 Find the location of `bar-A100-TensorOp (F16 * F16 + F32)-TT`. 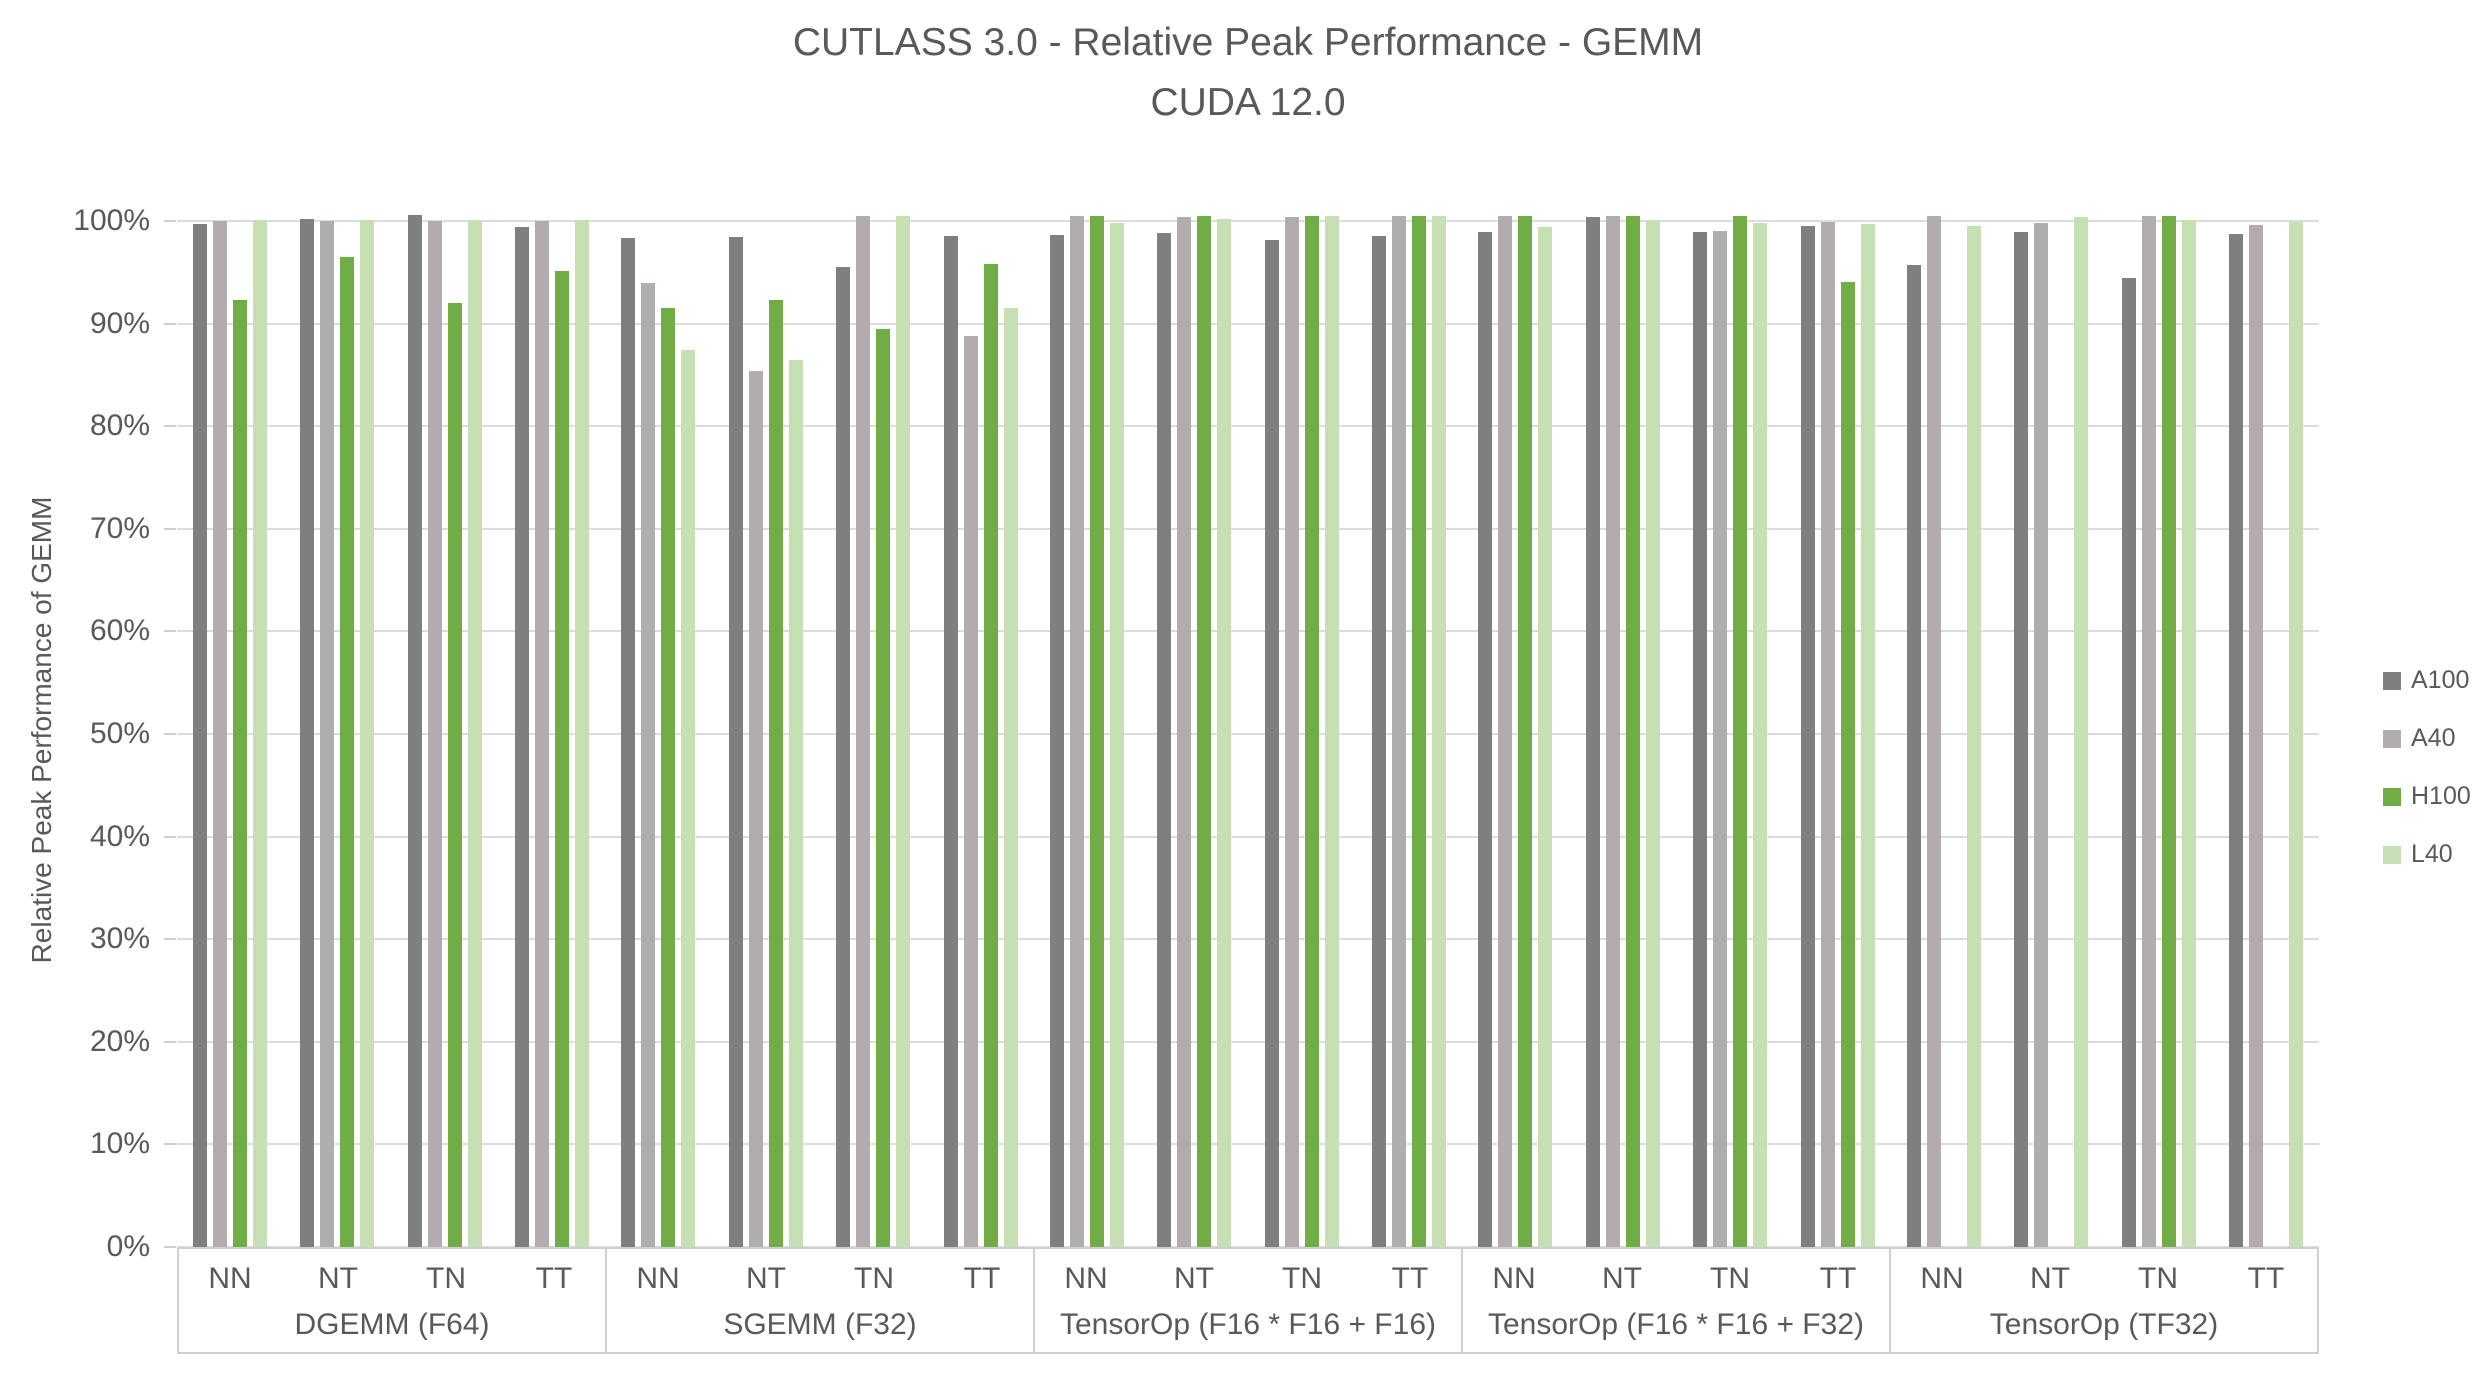

bar-A100-TensorOp (F16 * F16 + F32)-TT is located at coordinates (1807, 736).